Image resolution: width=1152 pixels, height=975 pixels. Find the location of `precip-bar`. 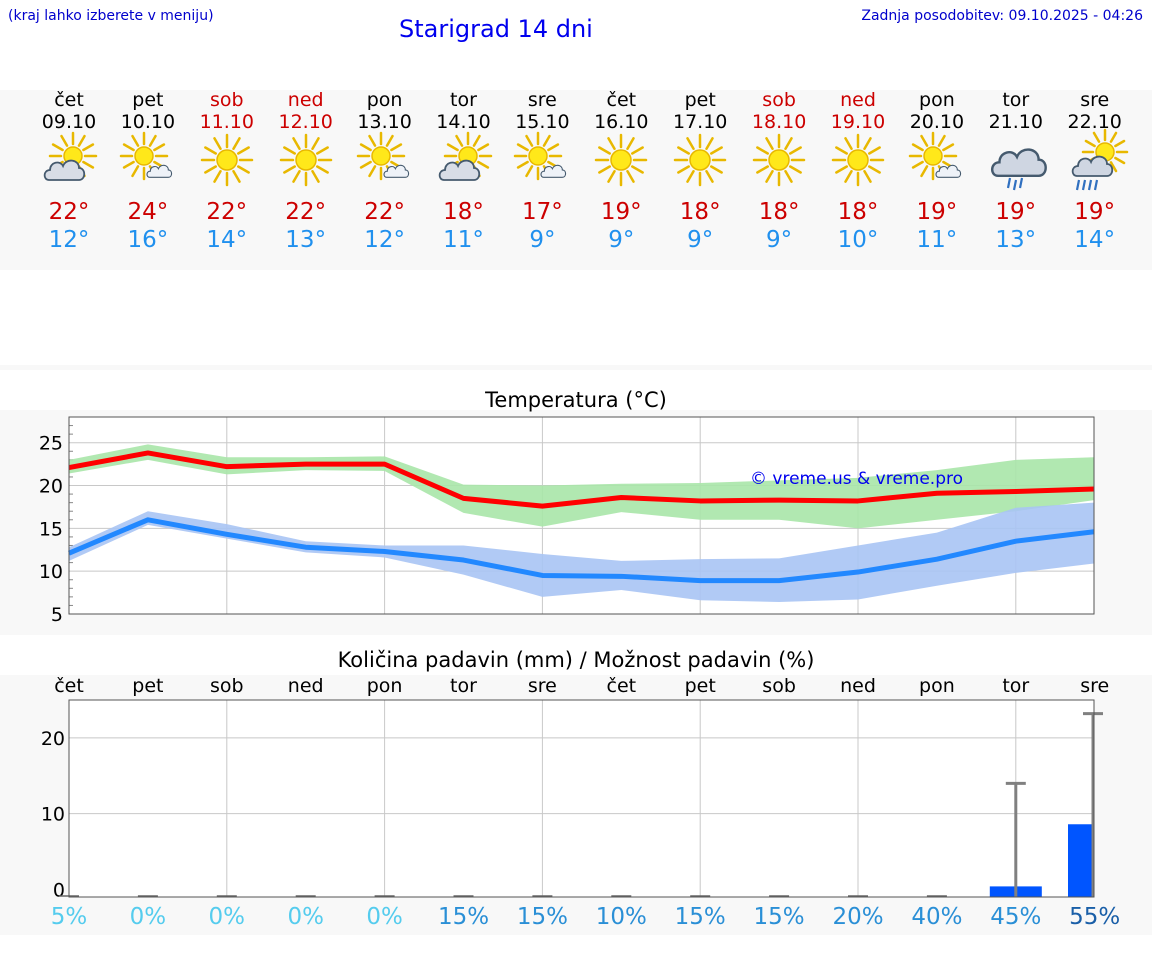

precip-bar is located at coordinates (1081, 860).